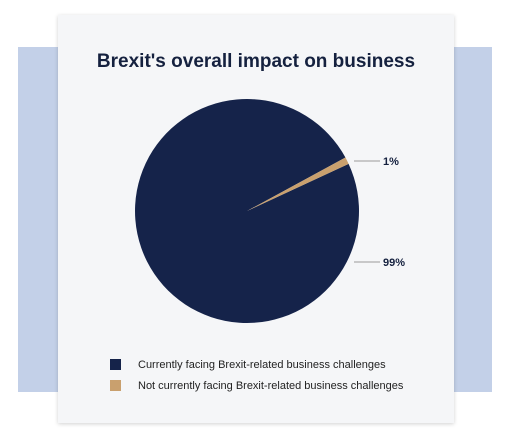 Image resolution: width=513 pixels, height=440 pixels. I want to click on data-label-1-percent: 1%, so click(391, 162).